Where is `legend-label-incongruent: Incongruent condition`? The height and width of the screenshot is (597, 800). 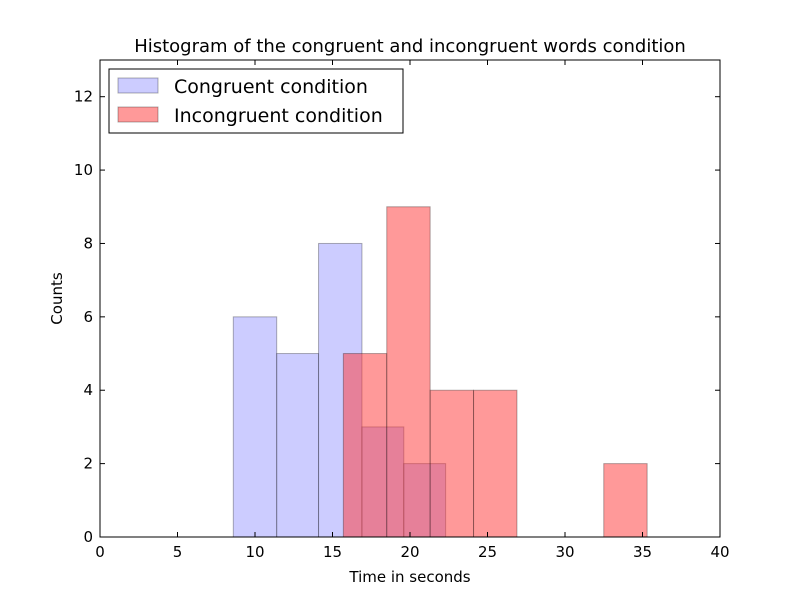 legend-label-incongruent: Incongruent condition is located at coordinates (278, 116).